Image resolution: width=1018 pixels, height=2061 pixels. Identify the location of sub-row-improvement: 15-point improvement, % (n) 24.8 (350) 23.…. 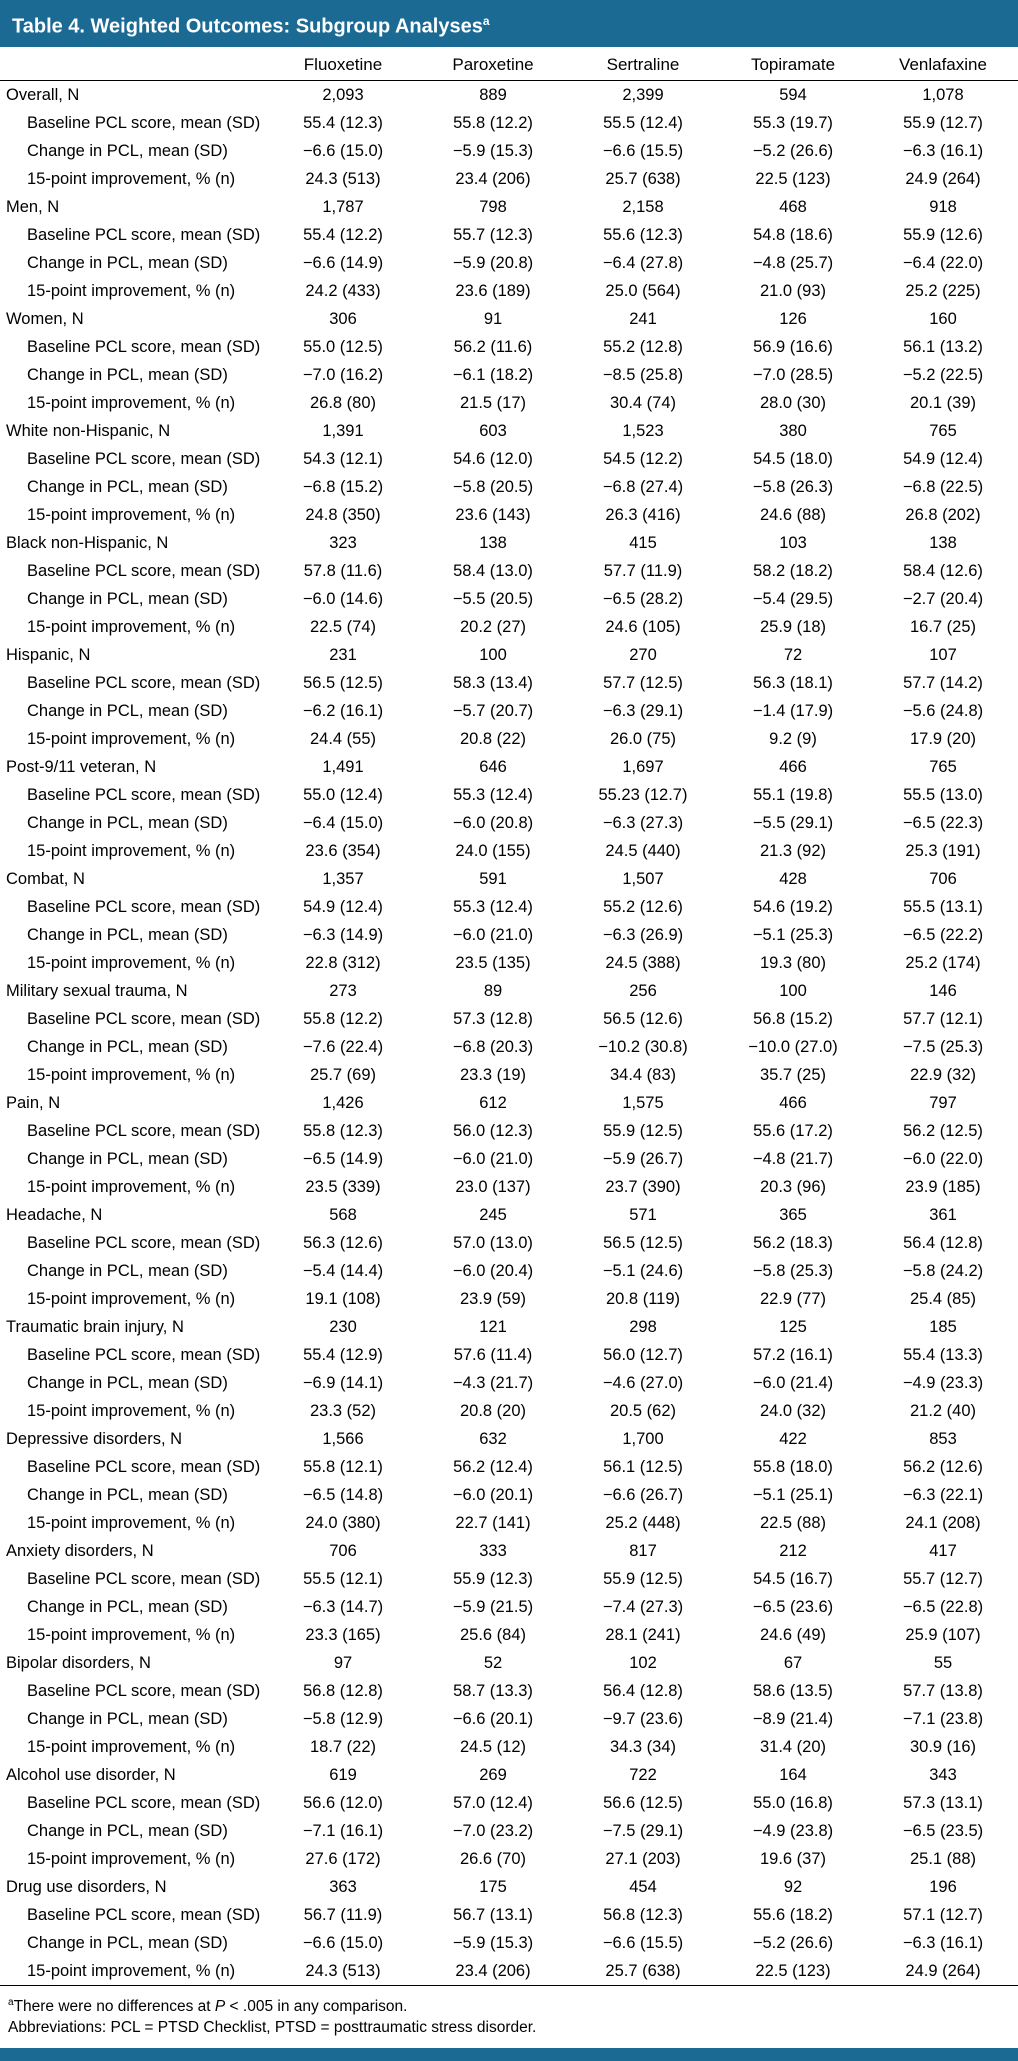
(509, 515).